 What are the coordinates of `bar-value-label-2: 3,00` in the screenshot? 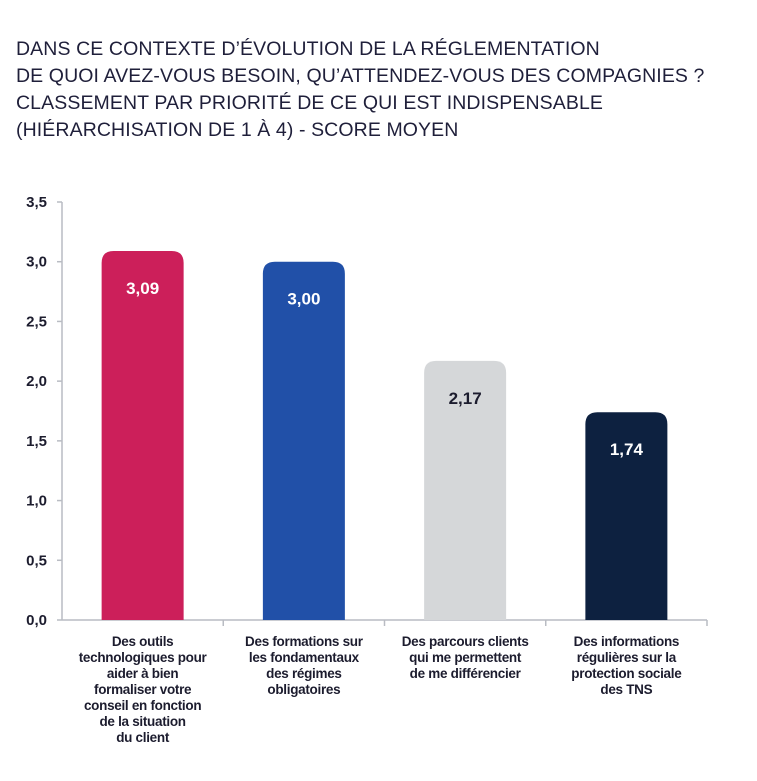 It's located at (303, 299).